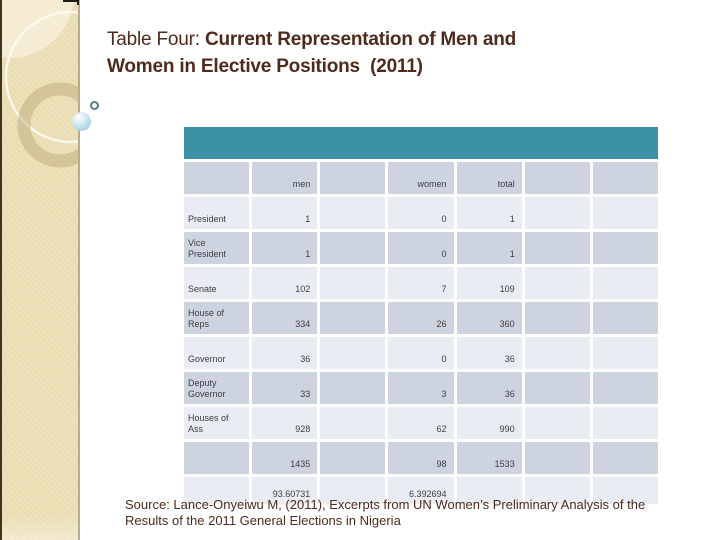  Describe the element at coordinates (285, 283) in the screenshot. I see `cell-men: 102` at that location.